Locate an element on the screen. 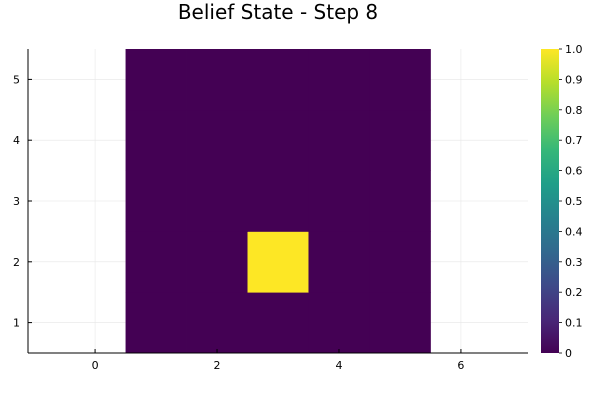 This screenshot has height=400, width=600. x-tick-label: 4 is located at coordinates (338, 365).